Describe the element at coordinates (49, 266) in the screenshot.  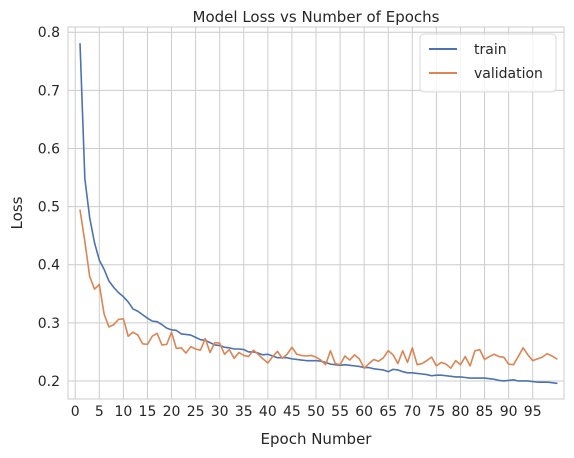
I see `y-tick-label: 0.4` at that location.